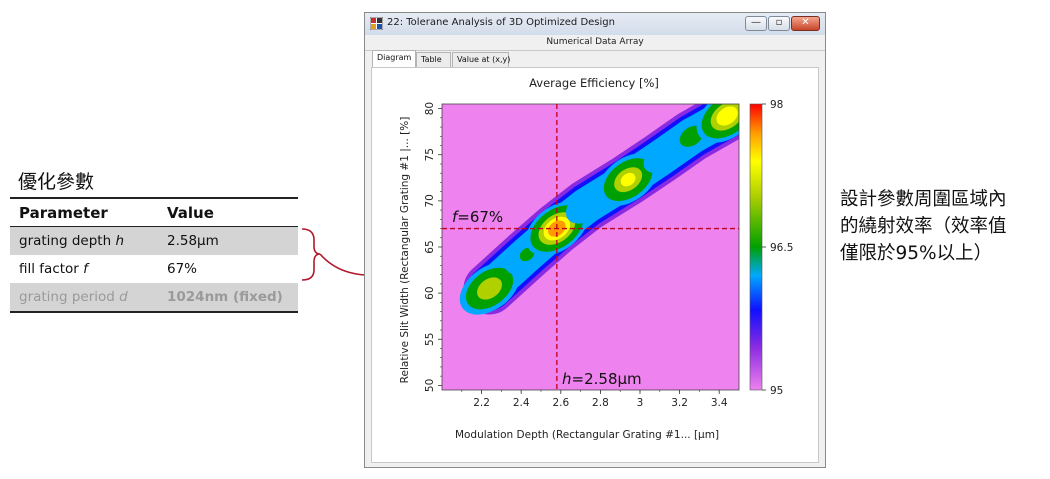  What do you see at coordinates (756, 23) in the screenshot?
I see `minimize-button: —` at bounding box center [756, 23].